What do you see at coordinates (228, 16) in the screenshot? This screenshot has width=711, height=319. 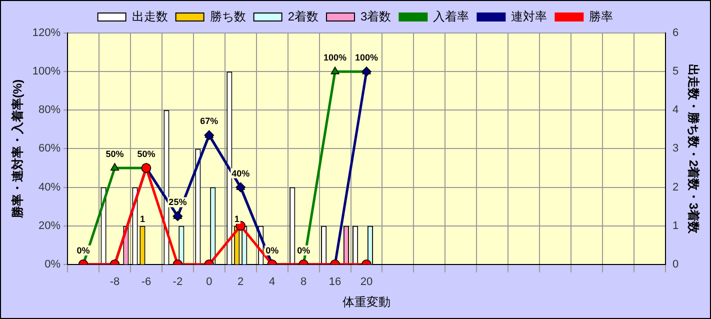 I see `legend-label: 勝ち数` at bounding box center [228, 16].